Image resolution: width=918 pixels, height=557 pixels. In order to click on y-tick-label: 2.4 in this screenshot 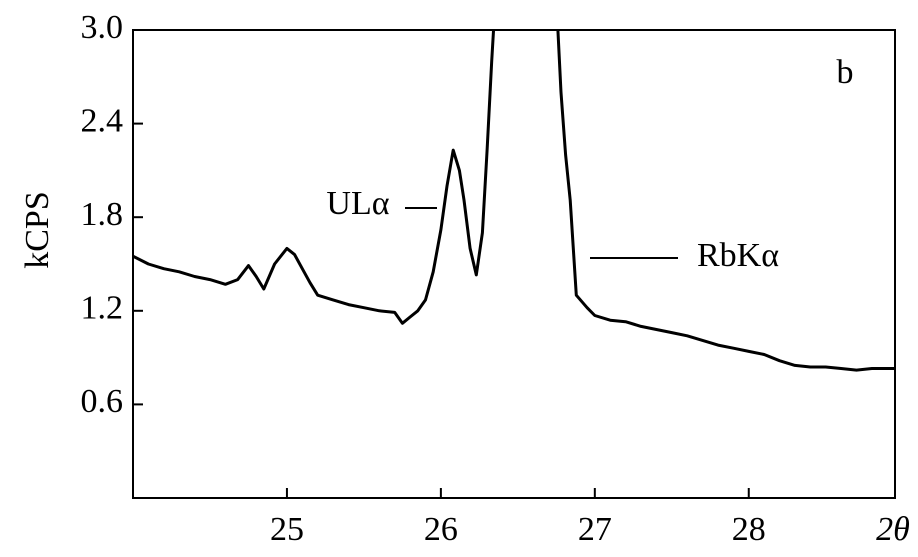, I will do `click(102, 120)`.